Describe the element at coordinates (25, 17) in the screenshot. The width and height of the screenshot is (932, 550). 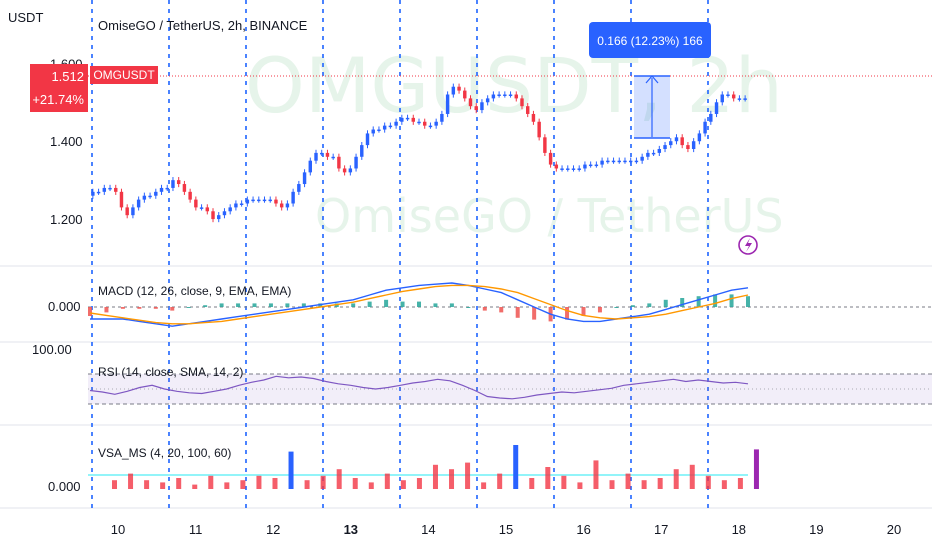
I see `currency-label: USDT` at that location.